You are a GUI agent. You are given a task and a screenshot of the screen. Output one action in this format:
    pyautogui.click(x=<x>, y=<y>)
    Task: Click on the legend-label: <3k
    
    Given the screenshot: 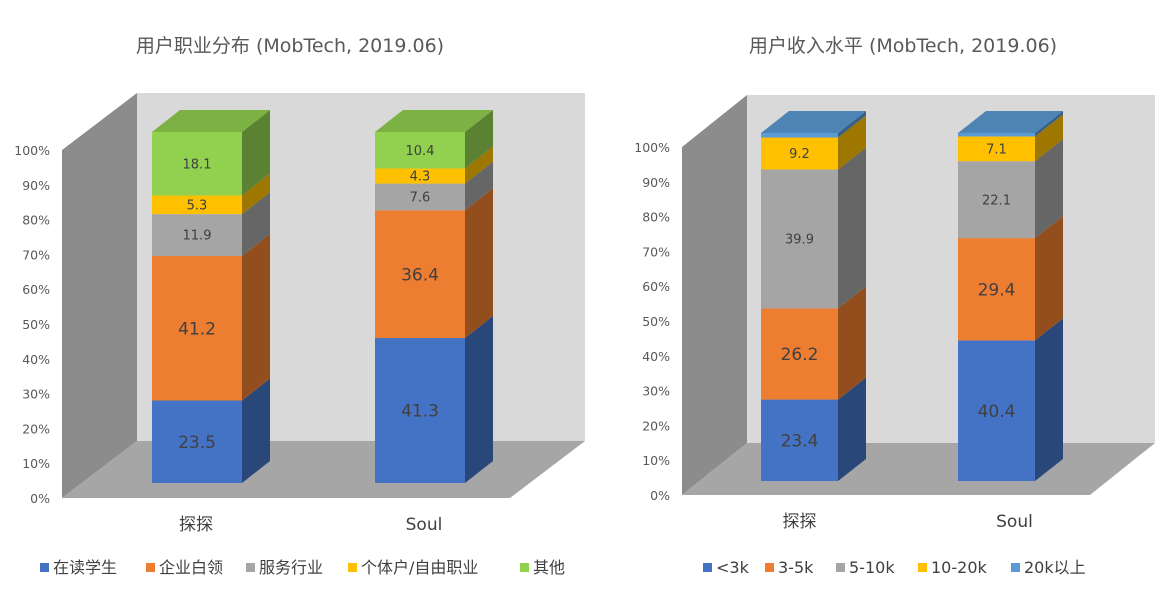 What is the action you would take?
    pyautogui.click(x=733, y=567)
    